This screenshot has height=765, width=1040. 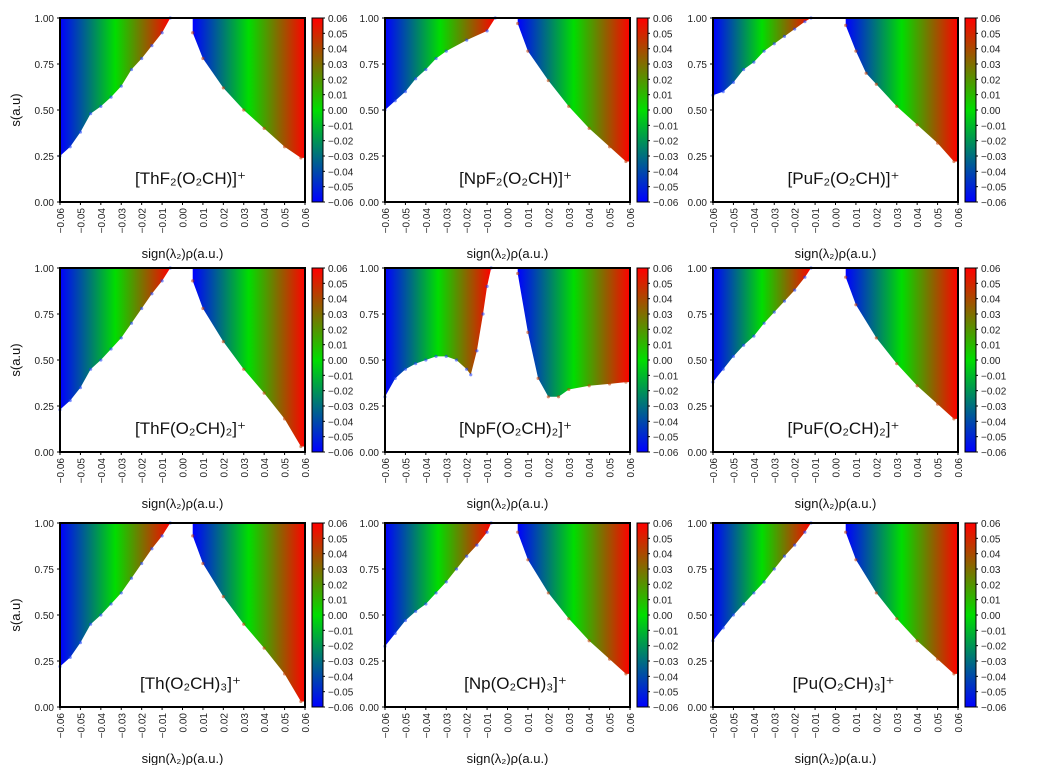 What do you see at coordinates (286, 723) in the screenshot?
I see `x-tick-label: 0.05` at bounding box center [286, 723].